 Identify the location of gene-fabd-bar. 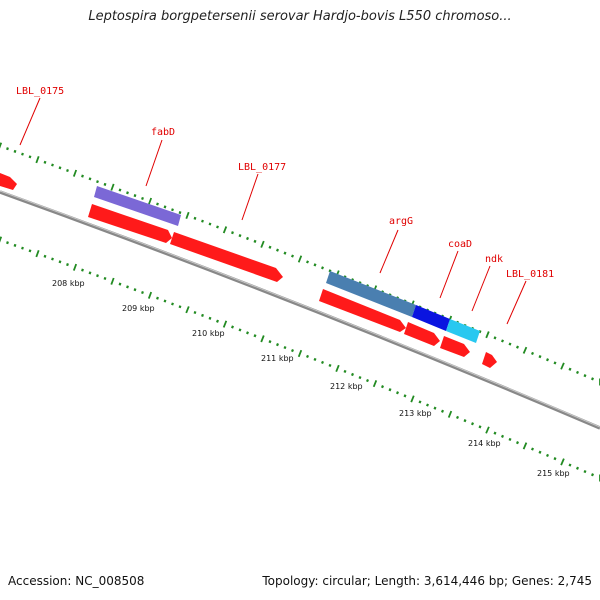
(137, 206).